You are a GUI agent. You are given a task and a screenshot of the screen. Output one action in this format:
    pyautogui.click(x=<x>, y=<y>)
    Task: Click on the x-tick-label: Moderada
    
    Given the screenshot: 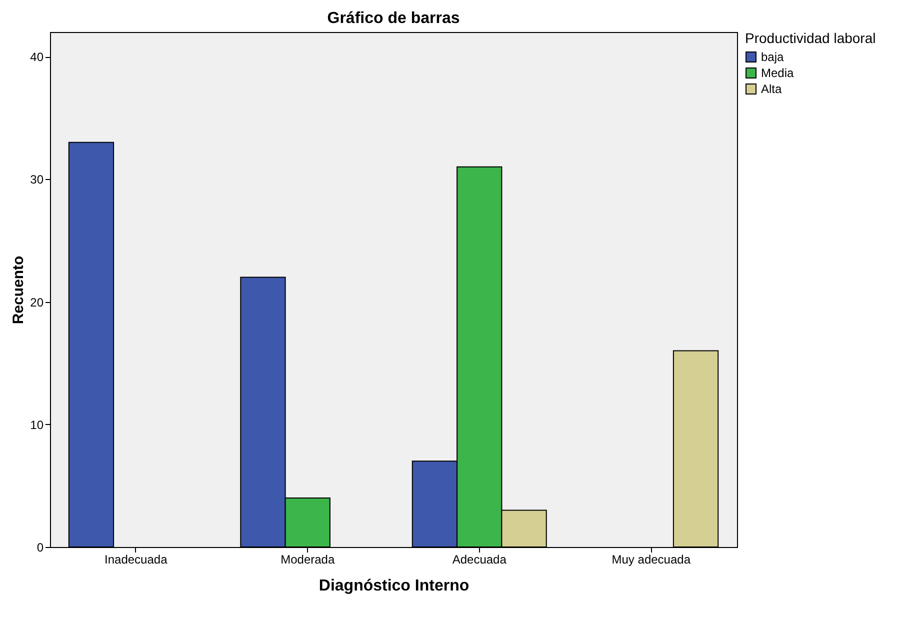 What is the action you would take?
    pyautogui.click(x=307, y=559)
    